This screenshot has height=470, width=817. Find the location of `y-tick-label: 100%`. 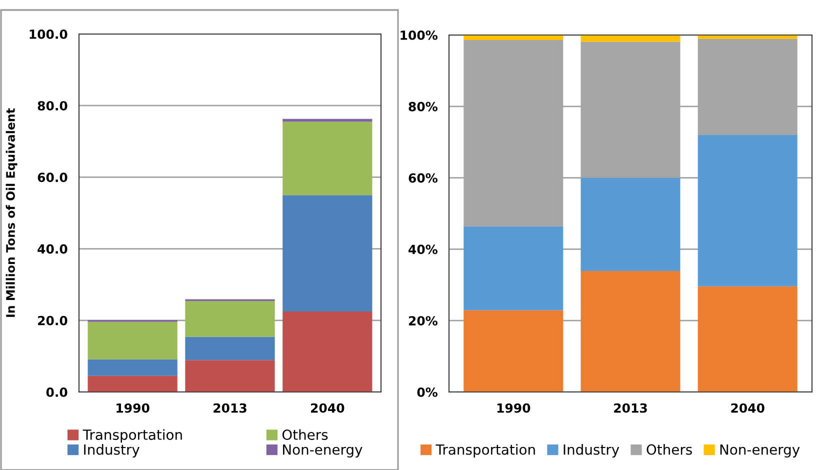

y-tick-label: 100% is located at coordinates (419, 35).